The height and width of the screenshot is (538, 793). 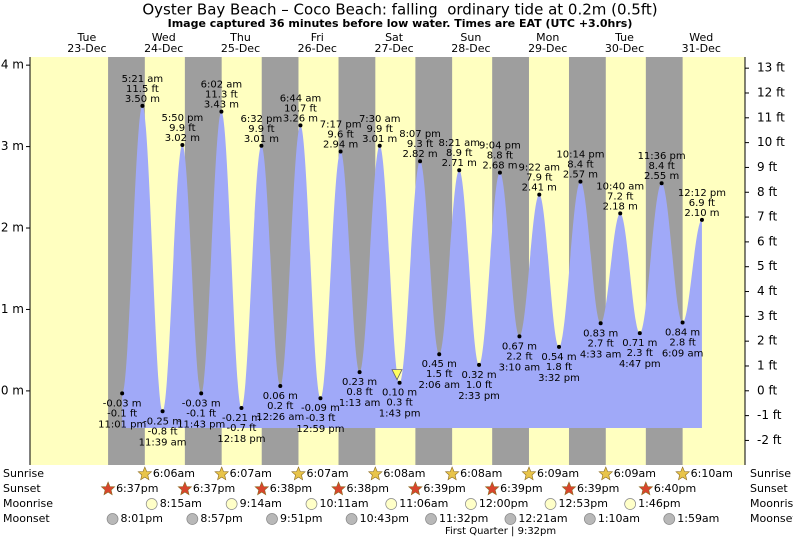 What do you see at coordinates (317, 48) in the screenshot?
I see `date-label: 26-Dec` at bounding box center [317, 48].